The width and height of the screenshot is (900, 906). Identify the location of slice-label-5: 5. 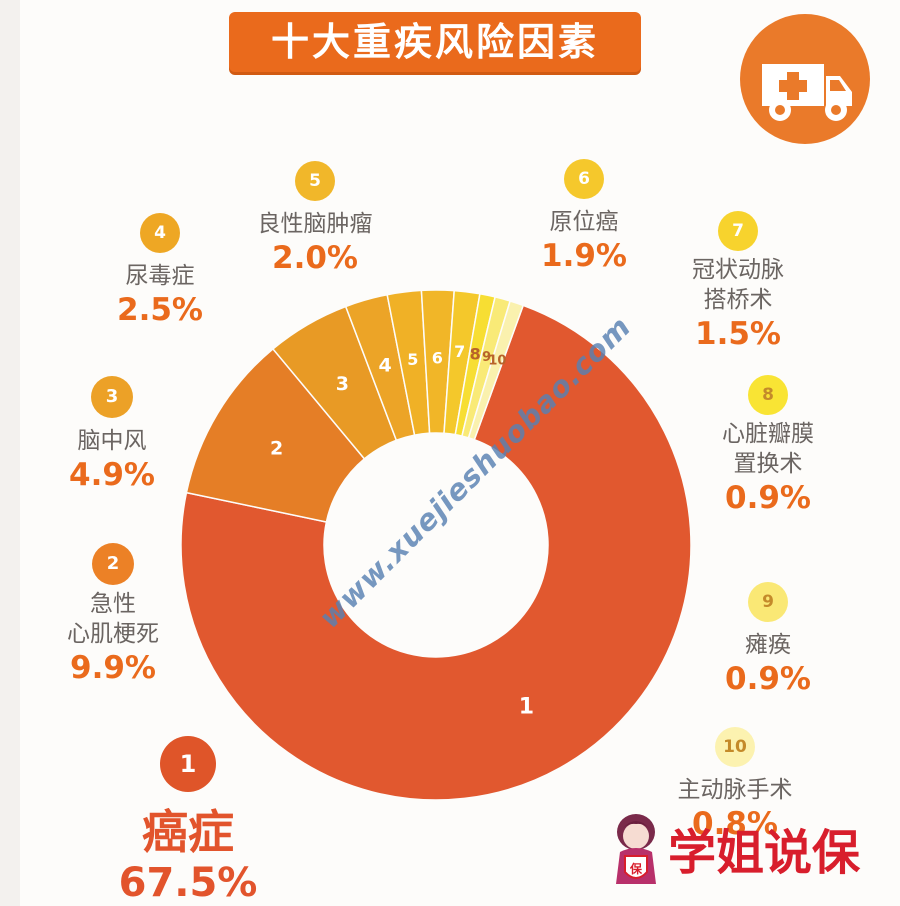
(412, 359).